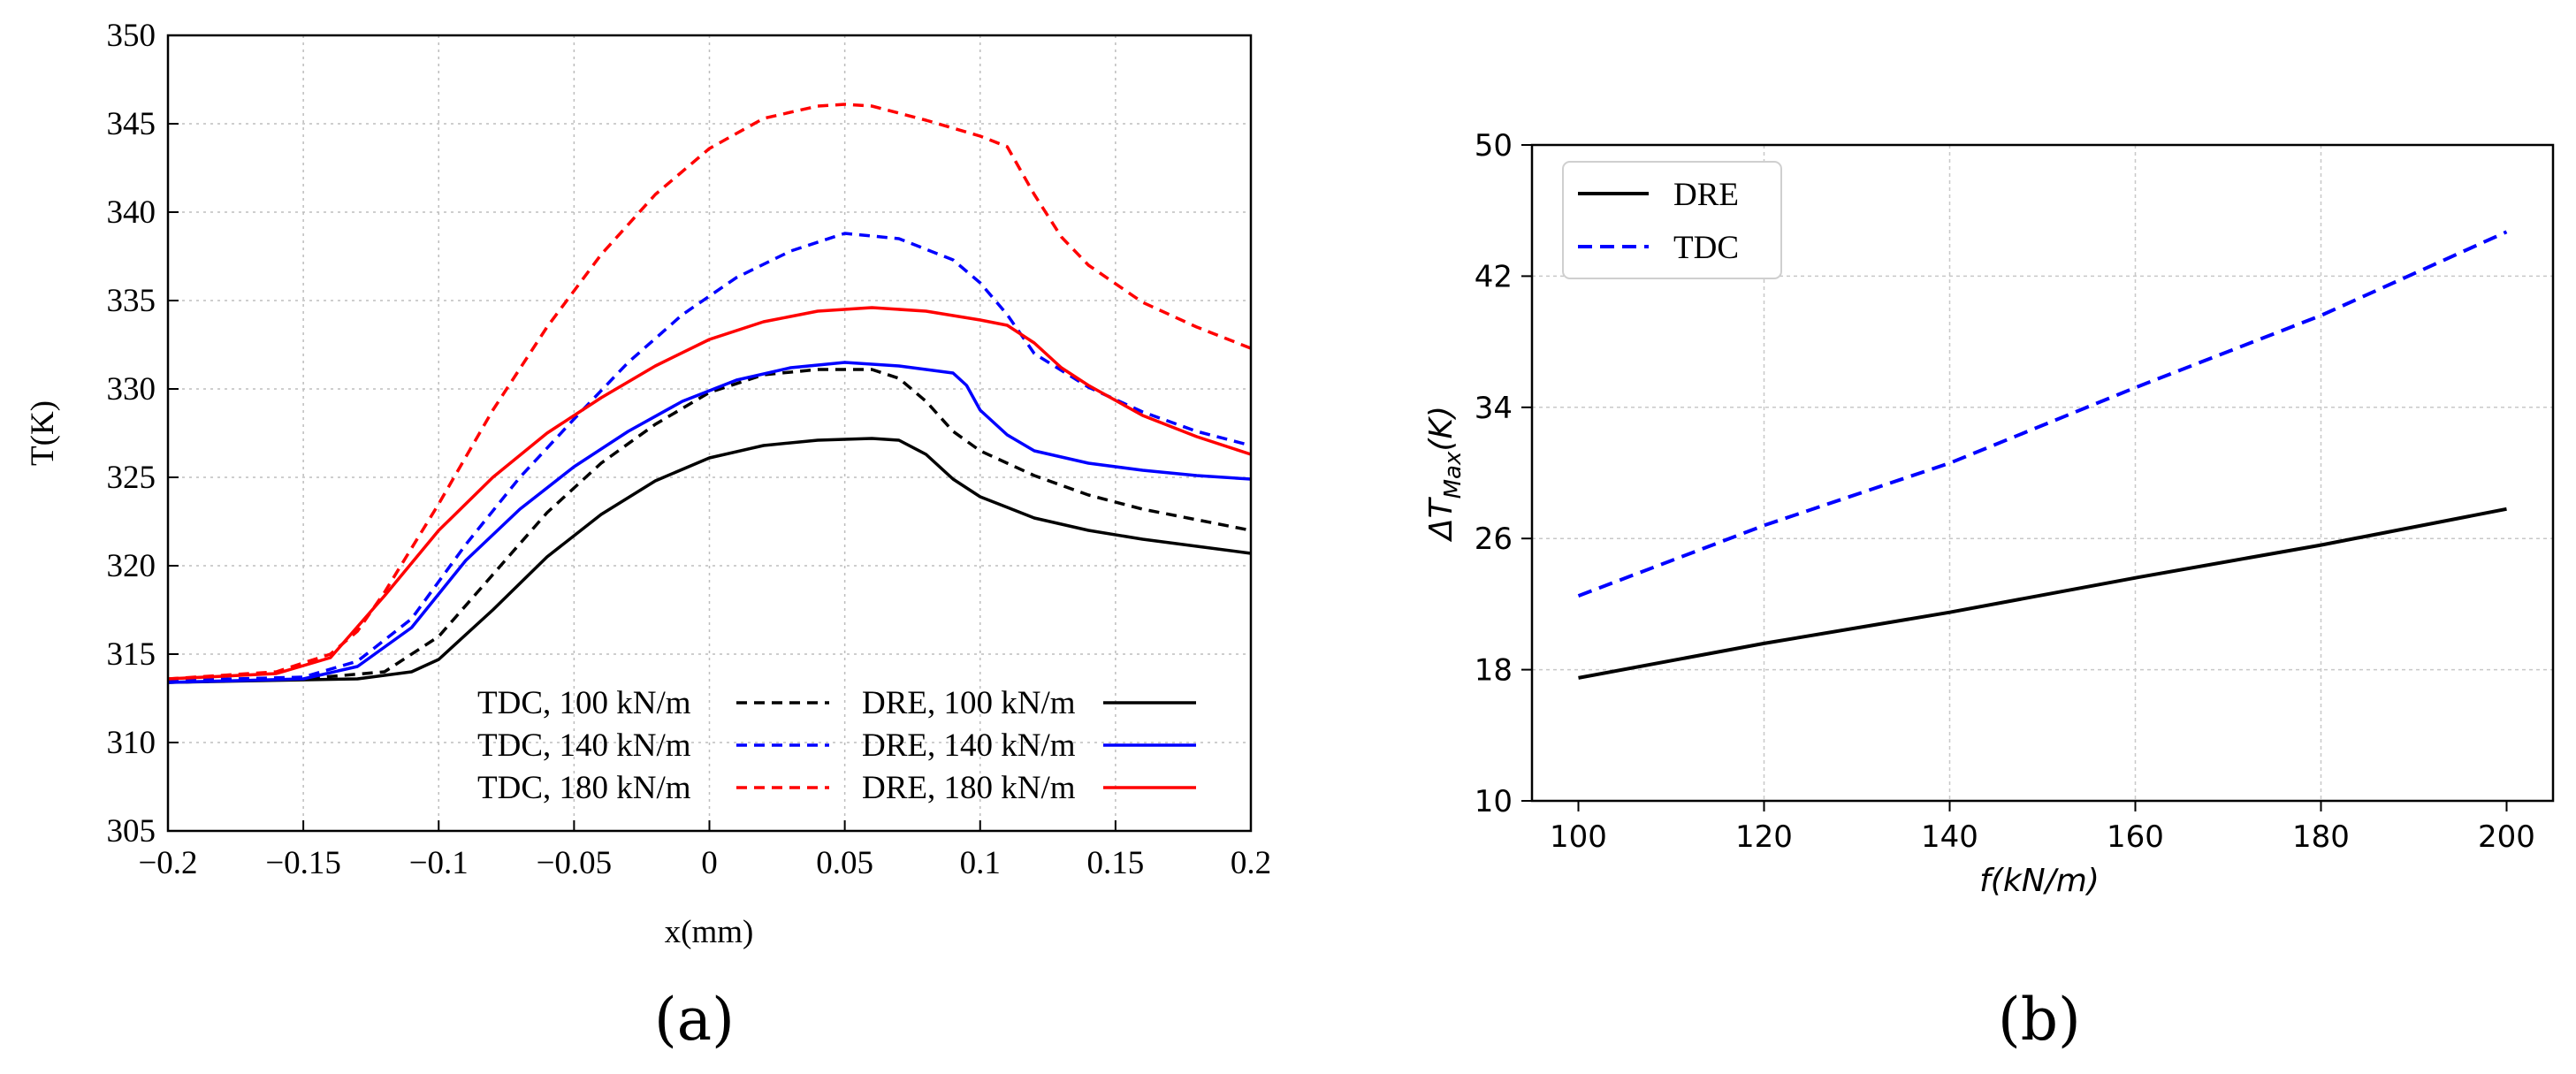 The image size is (2576, 1074). Describe the element at coordinates (2042, 594) in the screenshot. I see `series-line-dre` at that location.